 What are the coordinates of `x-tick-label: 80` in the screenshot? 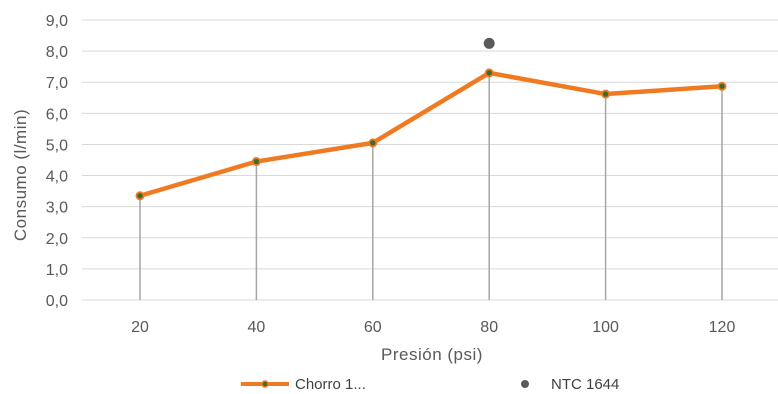 It's located at (489, 327).